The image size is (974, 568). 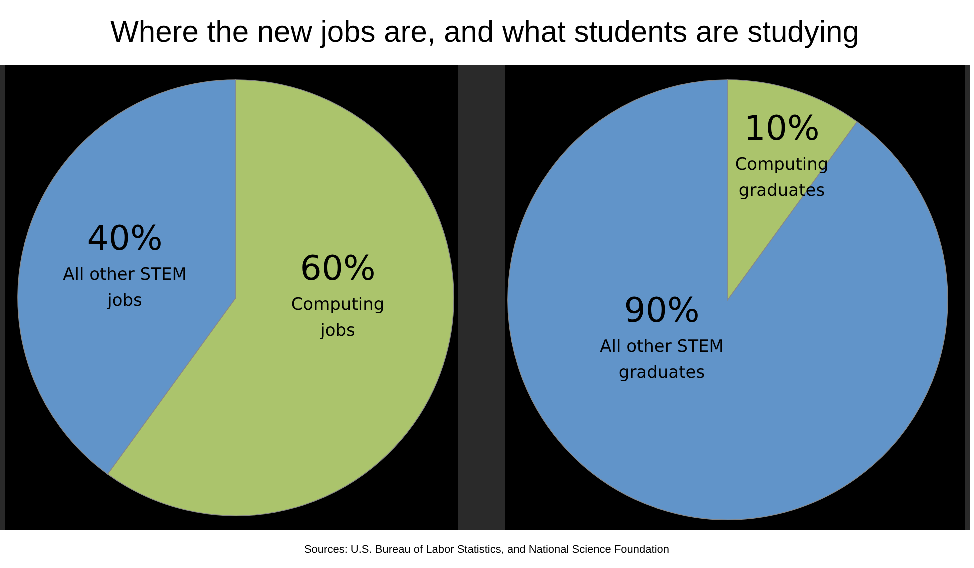 I want to click on data-label: 10%, so click(x=782, y=129).